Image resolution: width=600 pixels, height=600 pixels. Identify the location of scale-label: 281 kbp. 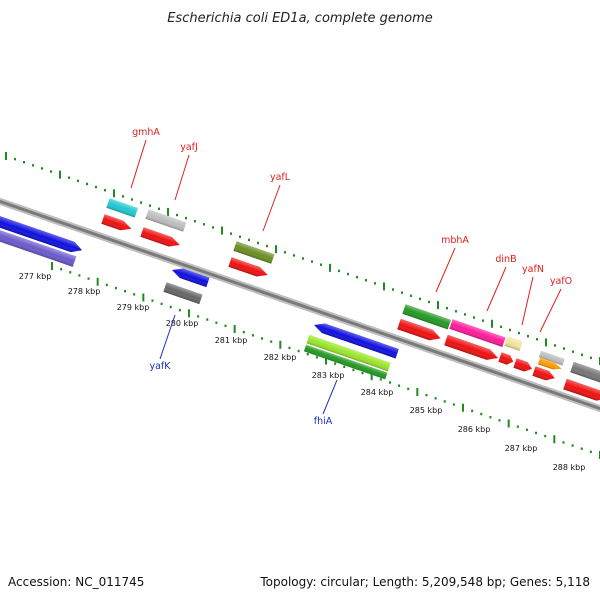
(231, 340).